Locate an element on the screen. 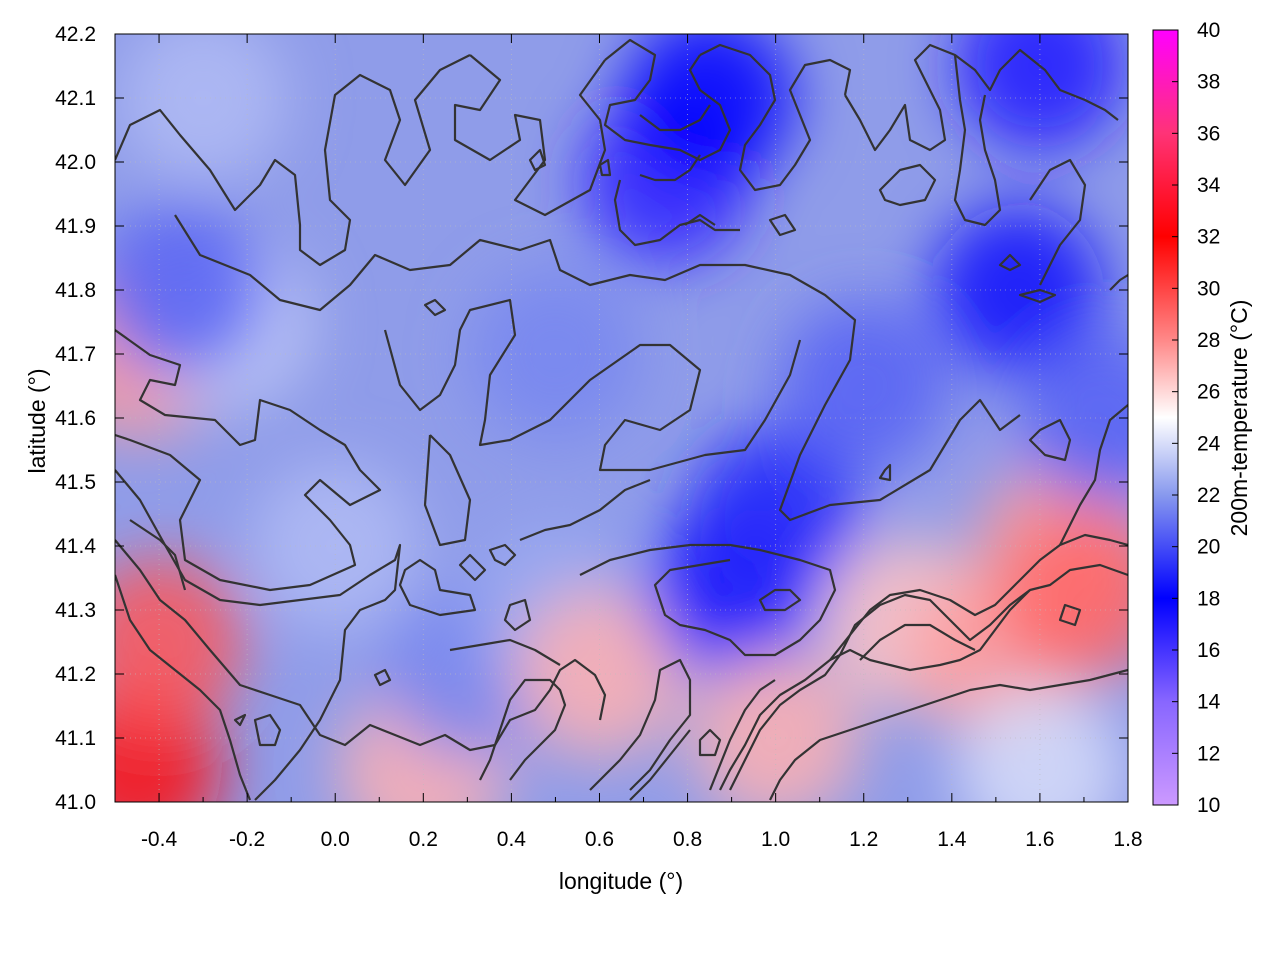 This screenshot has height=960, width=1280. colorbar-tick-label: 40 is located at coordinates (1208, 30).